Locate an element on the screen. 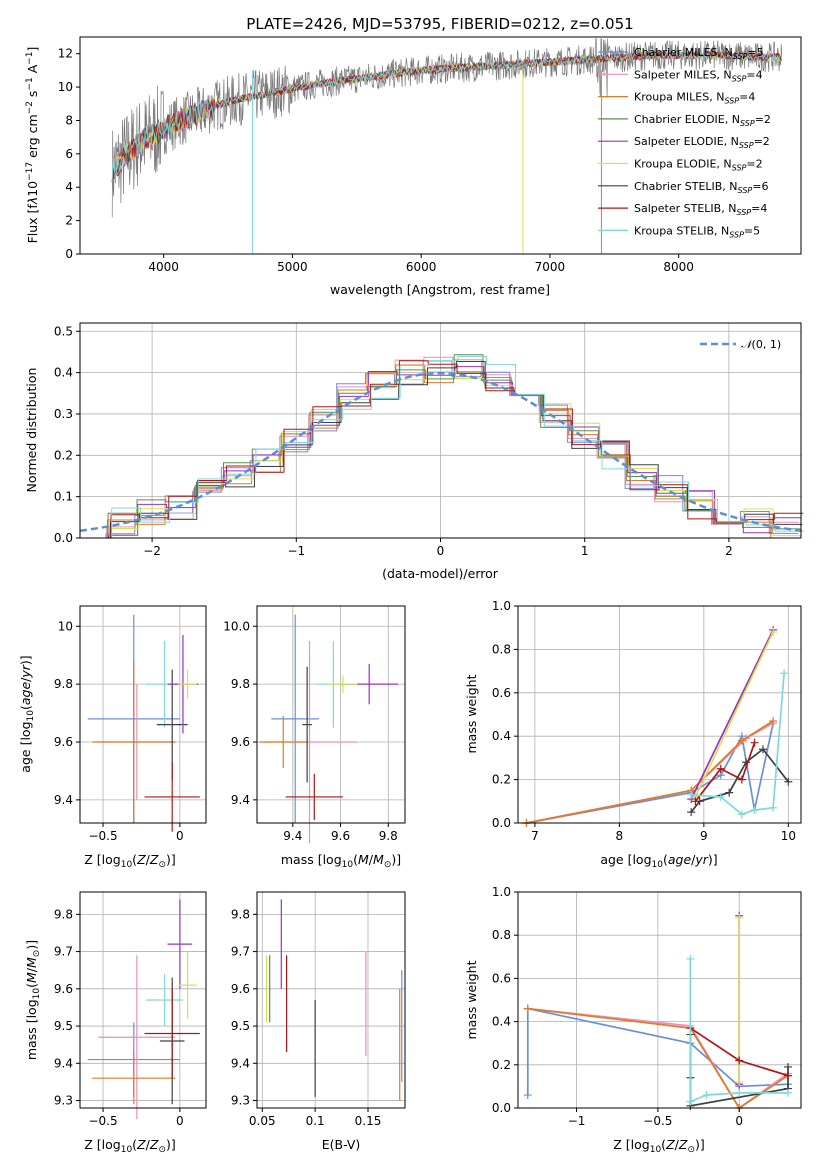 Image resolution: width=819 pixels, height=1170 pixels. p6-frame is located at coordinates (143, 1000).